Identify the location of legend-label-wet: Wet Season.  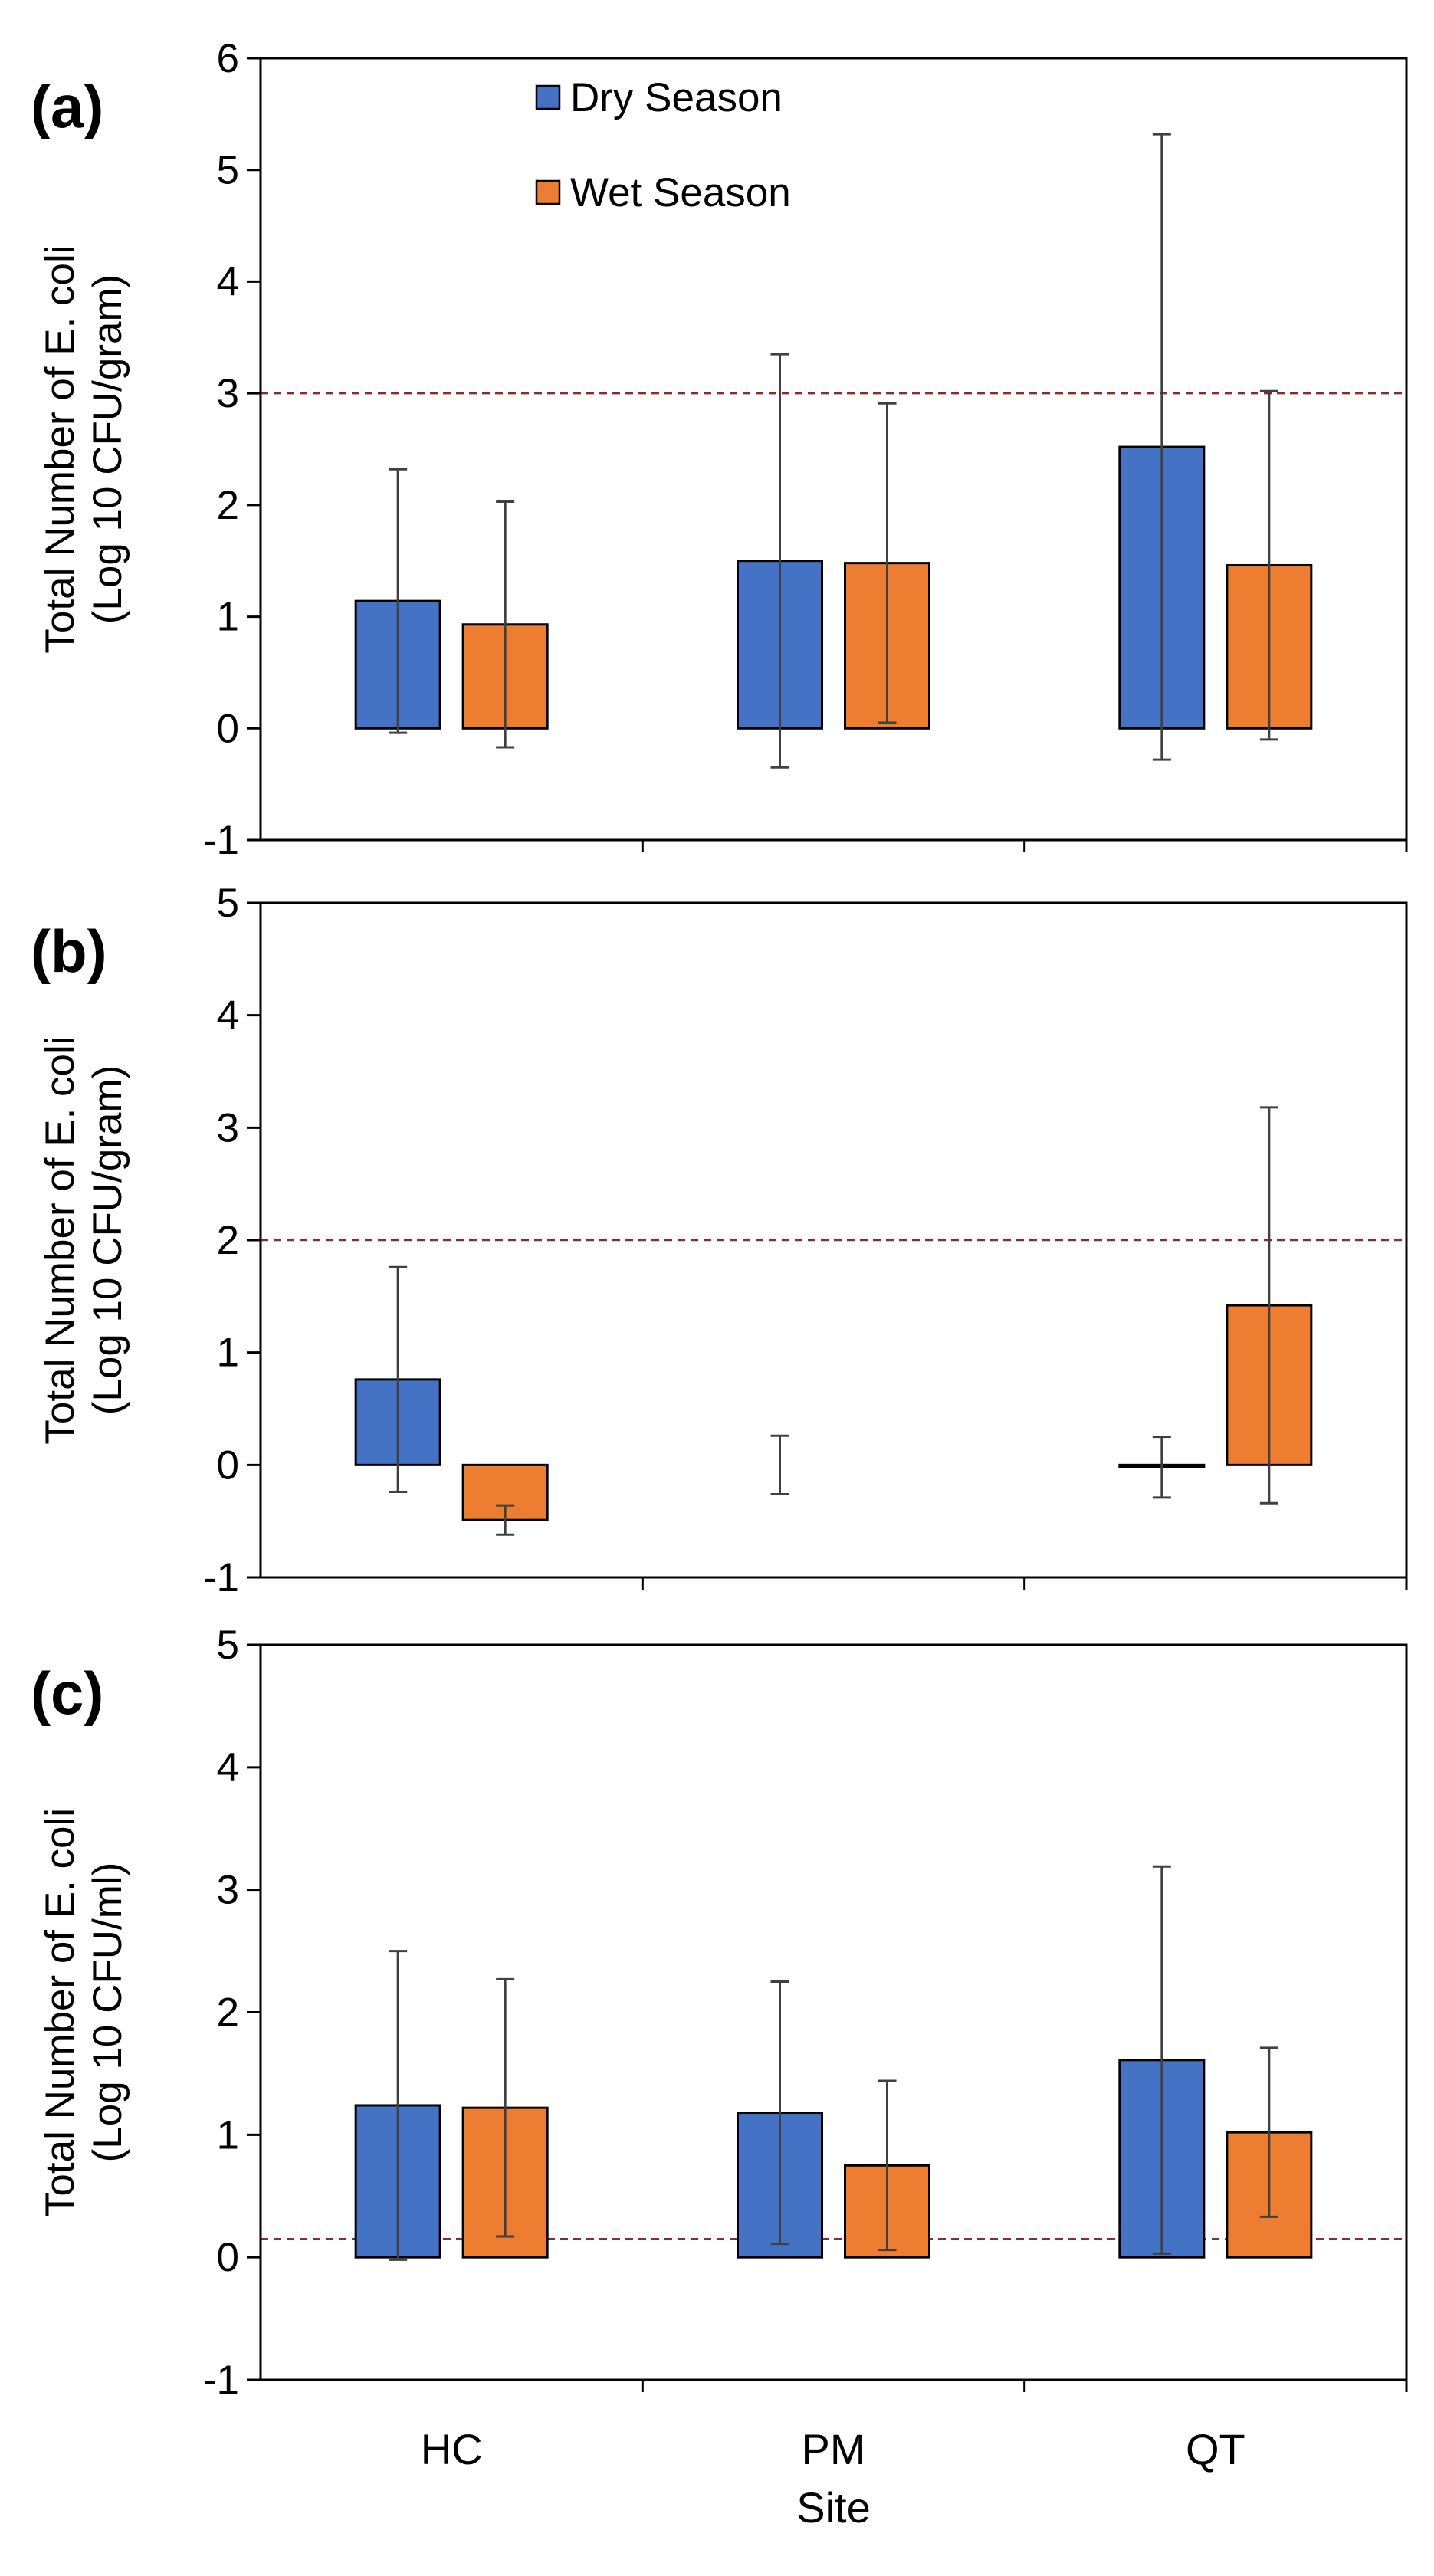
(680, 192).